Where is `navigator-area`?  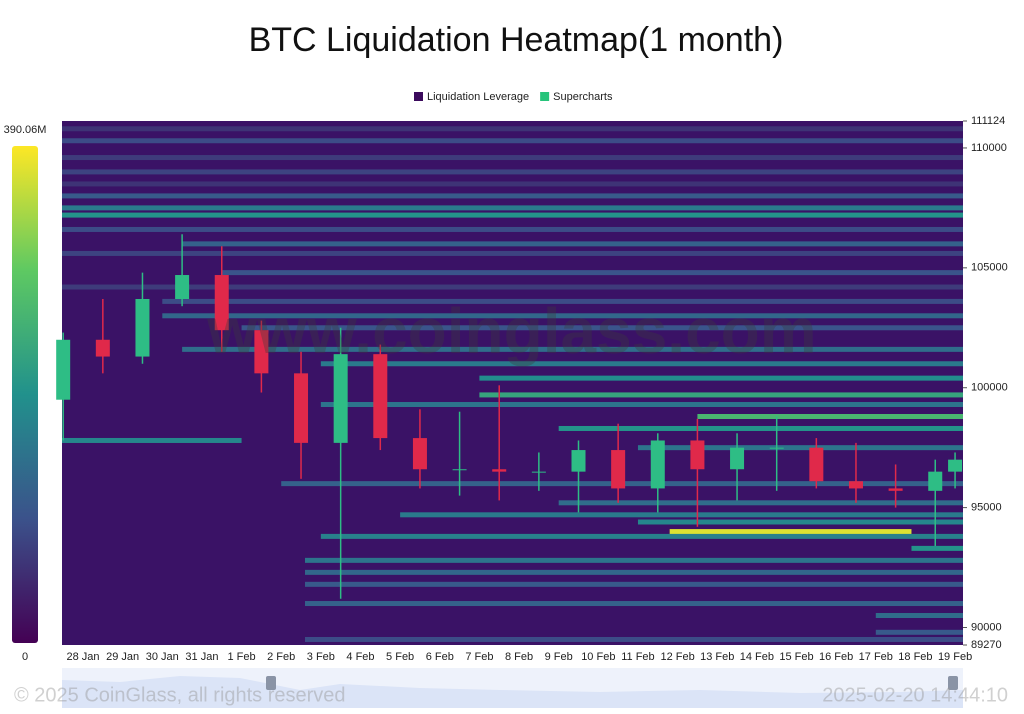
navigator-area is located at coordinates (512, 692).